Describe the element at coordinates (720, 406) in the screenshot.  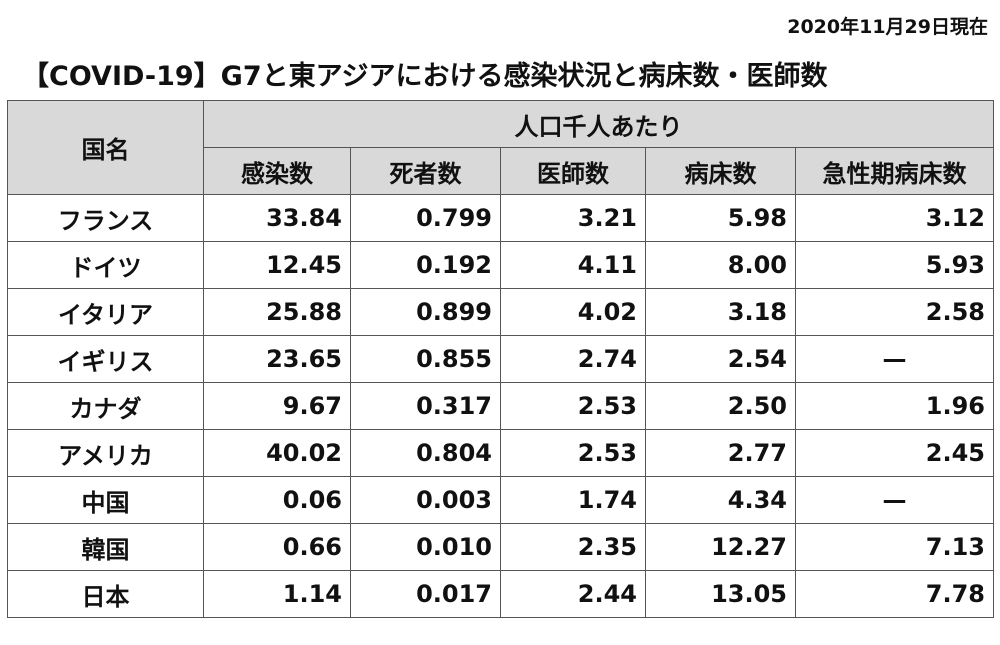
I see `value-cell: 2.50` at that location.